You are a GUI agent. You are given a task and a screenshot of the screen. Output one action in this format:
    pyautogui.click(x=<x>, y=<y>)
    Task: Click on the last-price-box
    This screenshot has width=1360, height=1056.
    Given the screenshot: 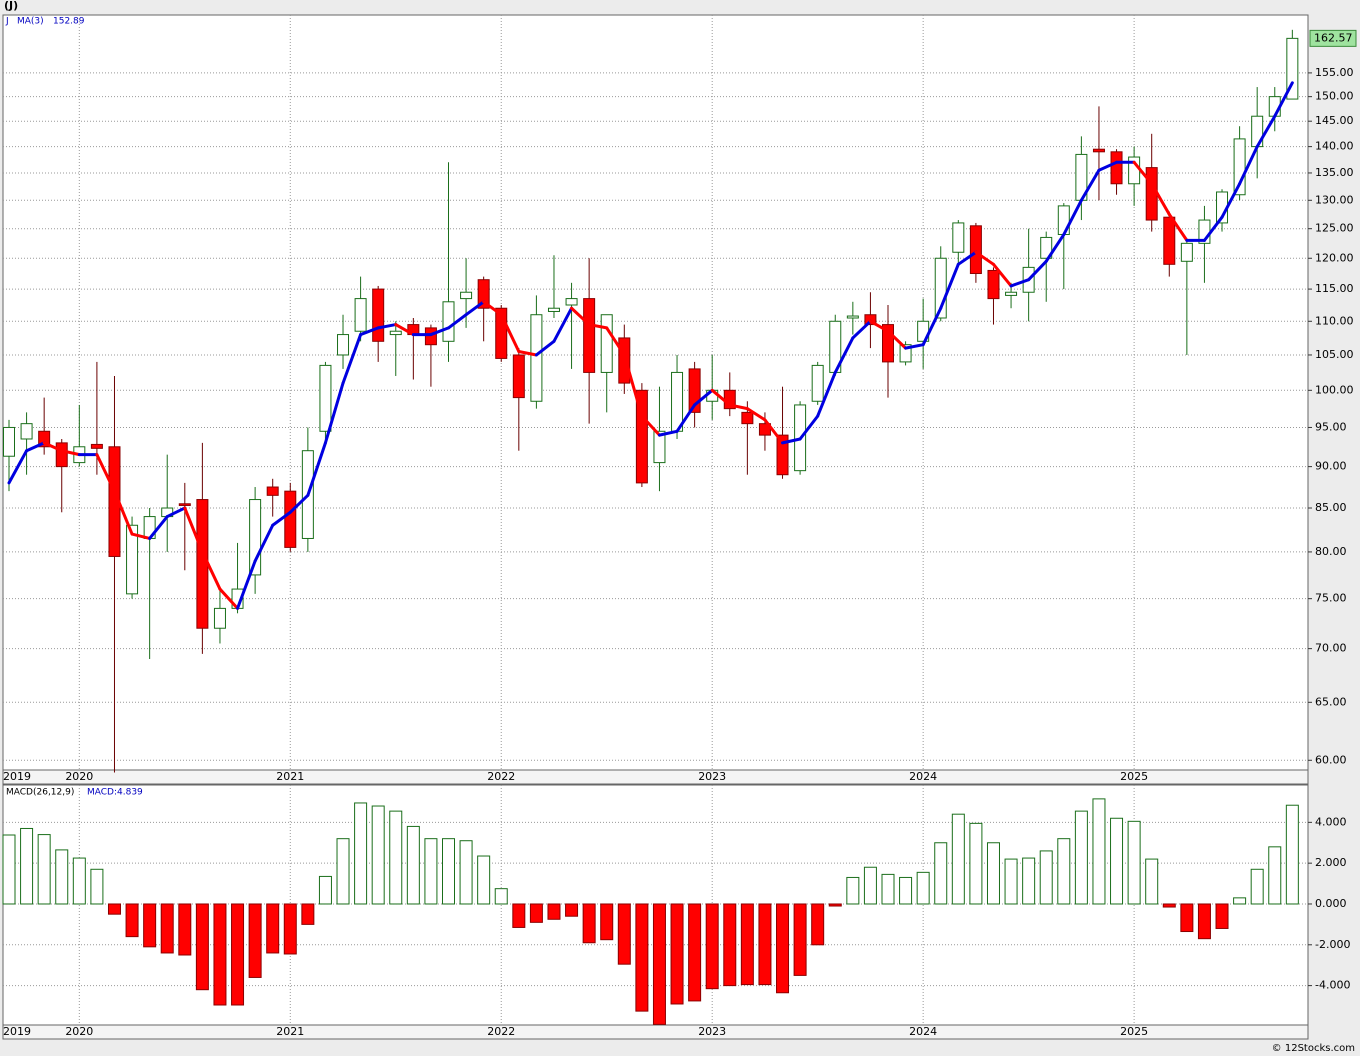 What is the action you would take?
    pyautogui.click(x=1333, y=38)
    